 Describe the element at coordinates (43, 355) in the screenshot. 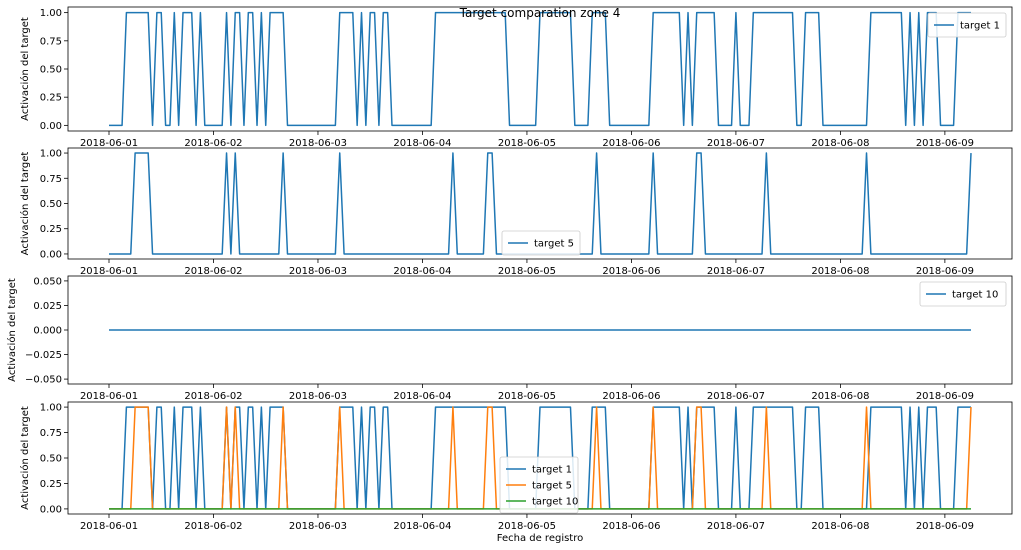

I see `y-tick-label: −0.025` at that location.